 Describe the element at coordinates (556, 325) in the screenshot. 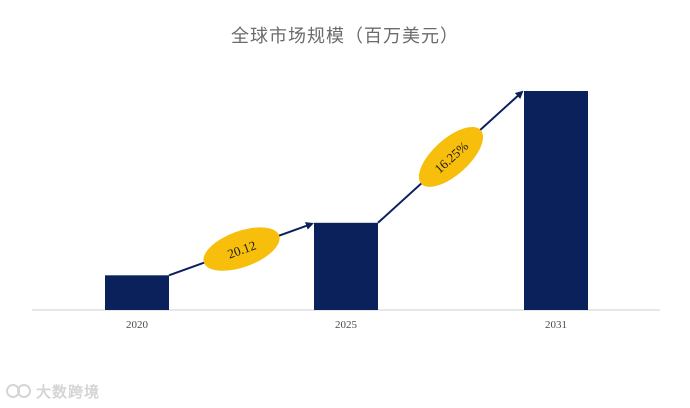

I see `x-tick-label-2031: 2031` at that location.